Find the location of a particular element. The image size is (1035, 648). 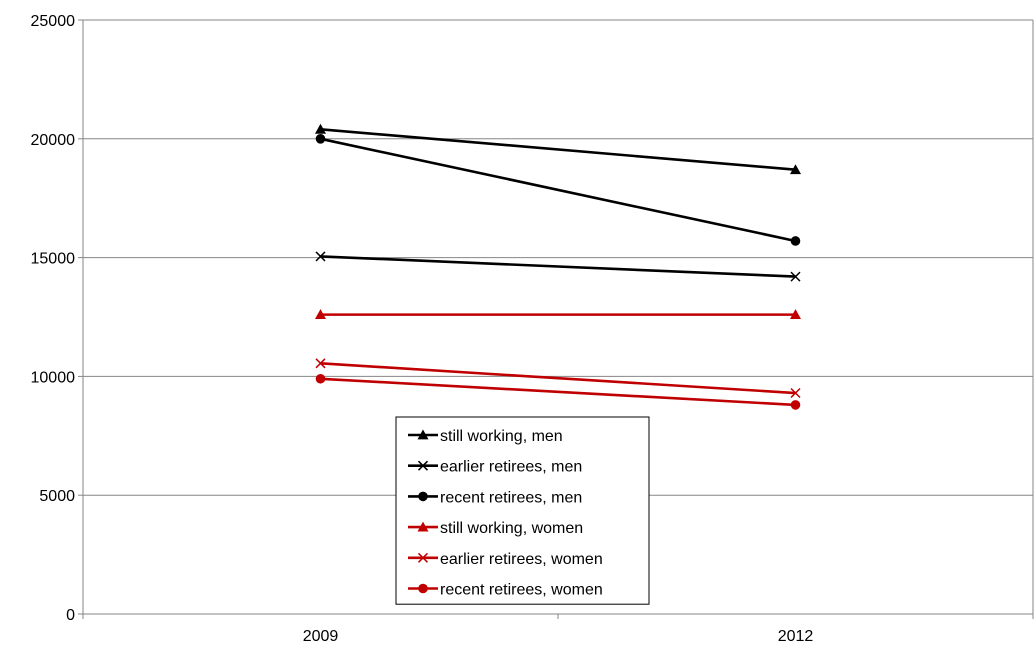

legend-entry: still working, women is located at coordinates (495, 528).